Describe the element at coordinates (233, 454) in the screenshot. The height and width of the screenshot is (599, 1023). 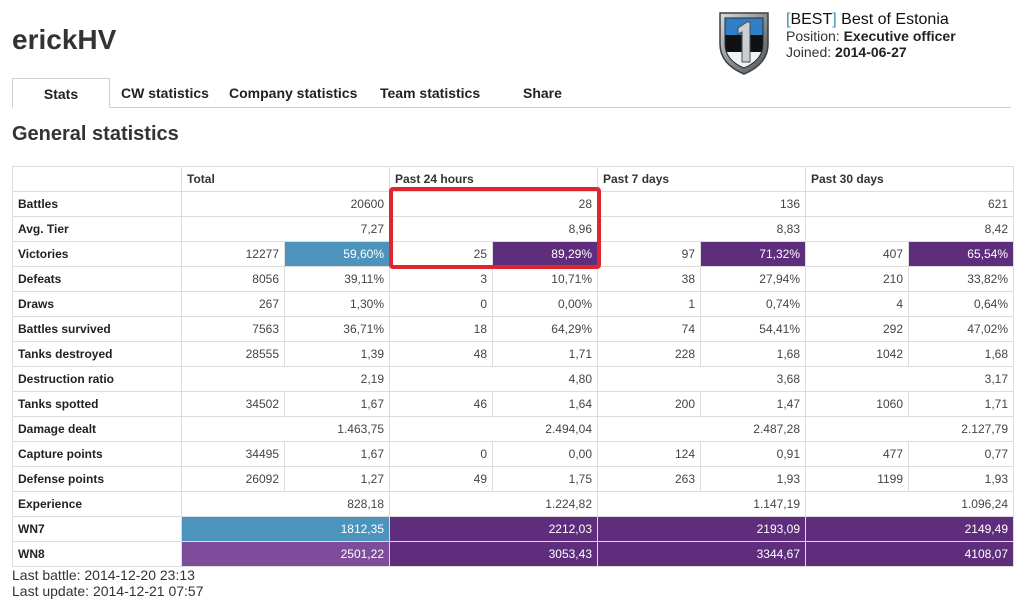
I see `cell-value: 34495` at that location.